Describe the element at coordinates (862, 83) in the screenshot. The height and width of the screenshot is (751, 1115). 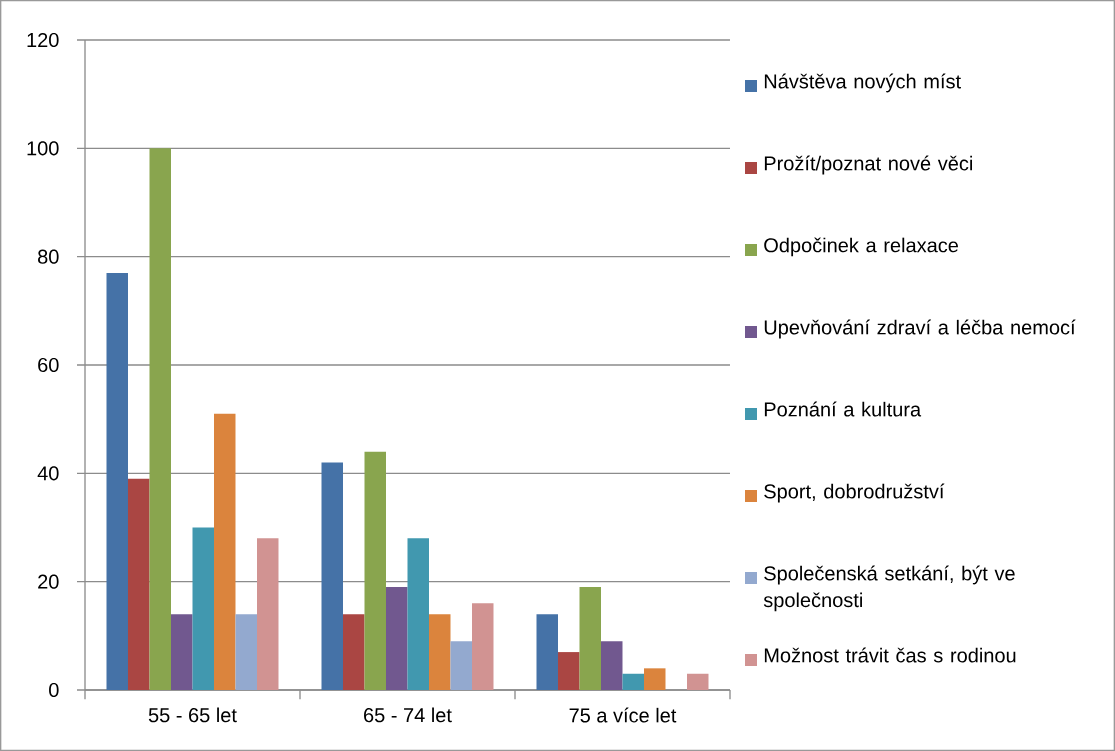
I see `legend-label: Návštěva nových míst` at that location.